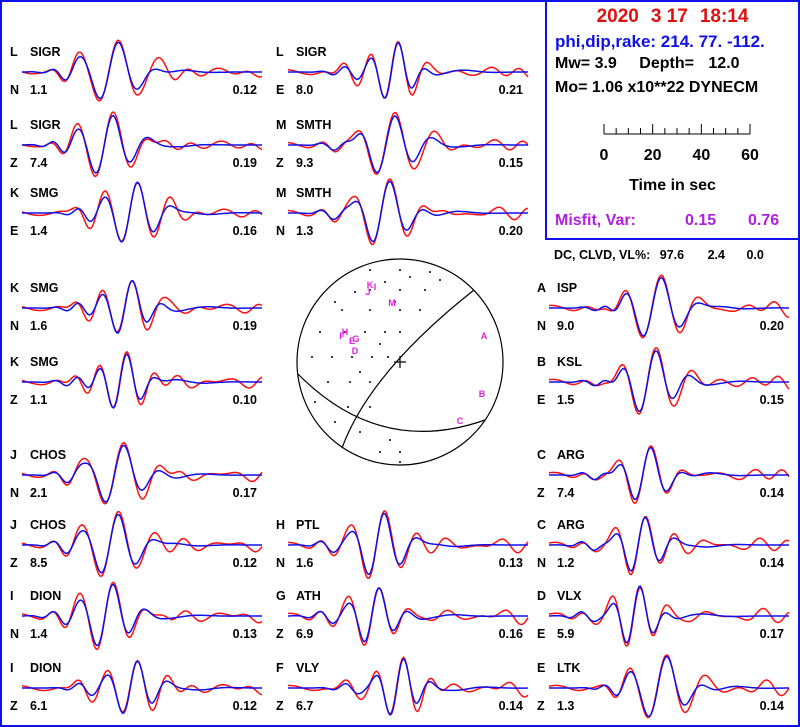  I want to click on beachball-station-f: F, so click(342, 336).